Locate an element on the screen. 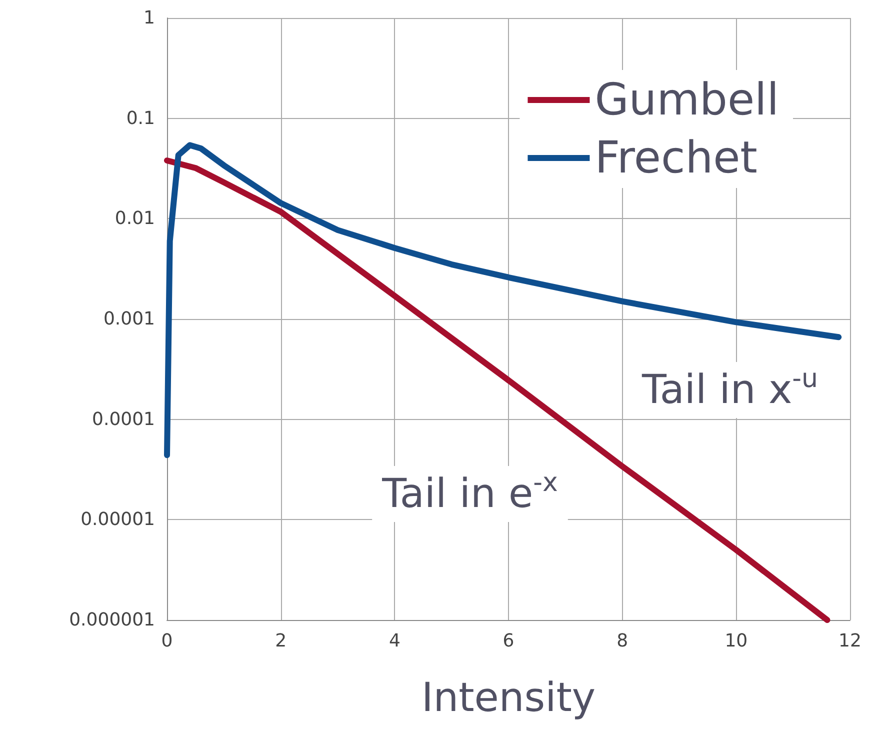 This screenshot has height=739, width=873. x-tick-label: 0 is located at coordinates (167, 641).